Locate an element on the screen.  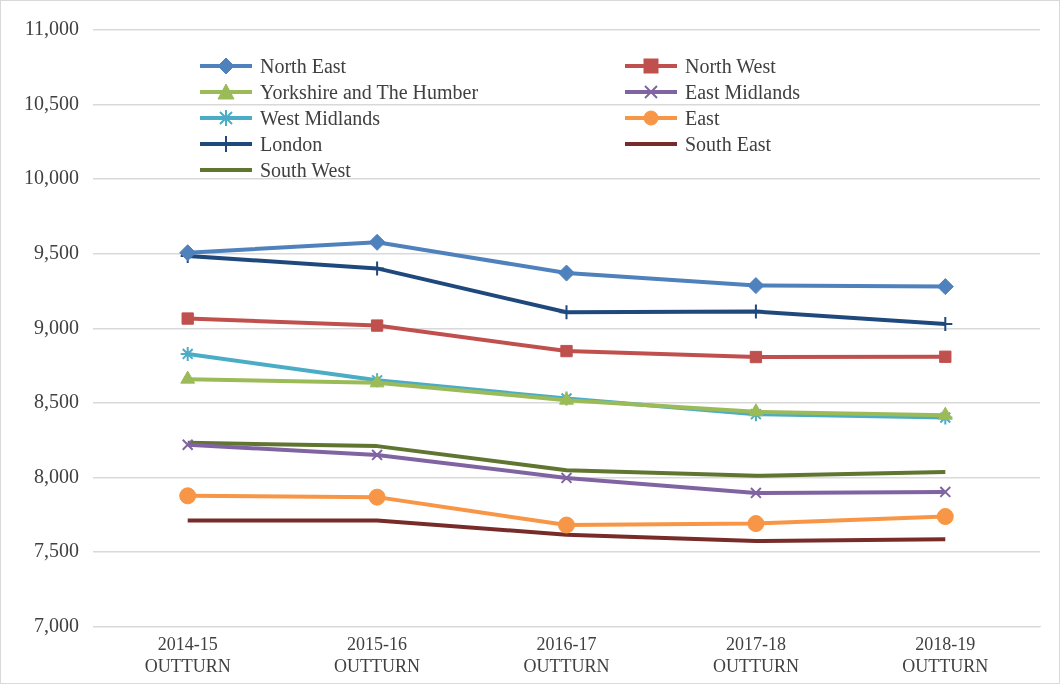
y-tick-label: 8,000 is located at coordinates (56, 475).